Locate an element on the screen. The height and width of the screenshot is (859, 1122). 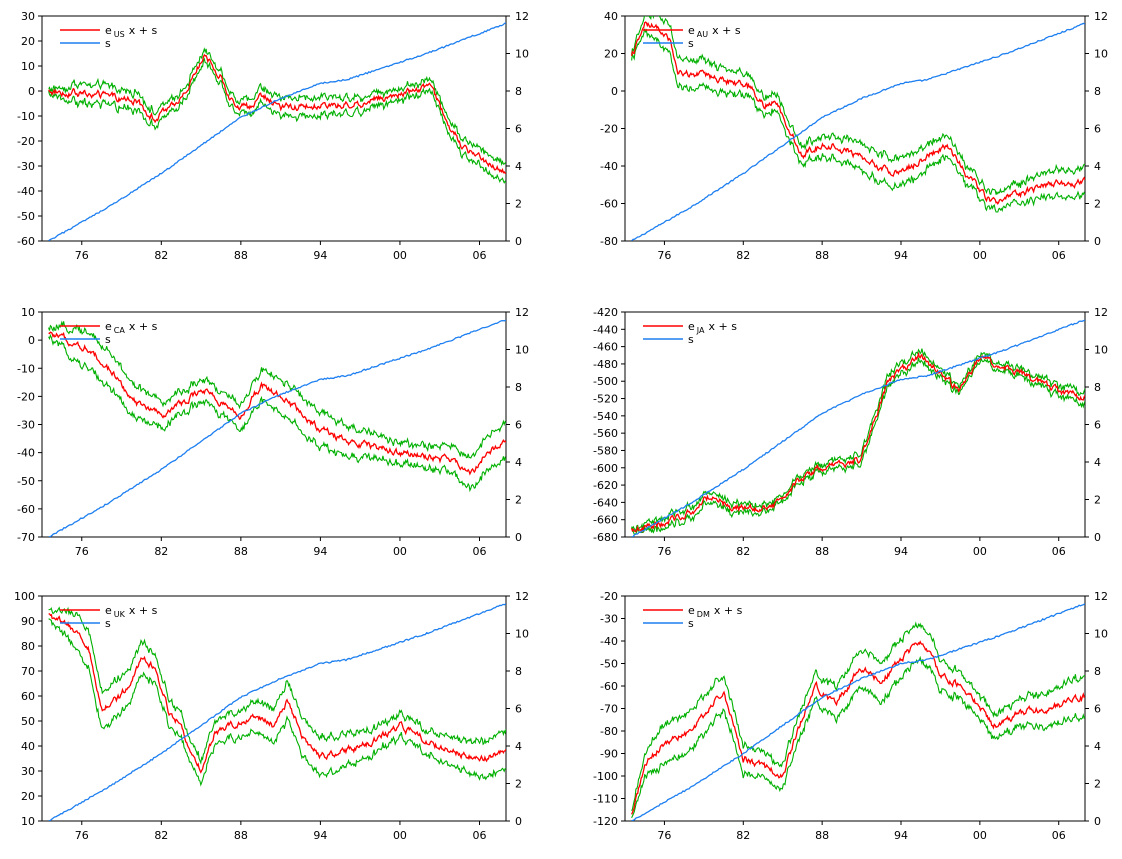
legend-subscript: CA is located at coordinates (120, 330).